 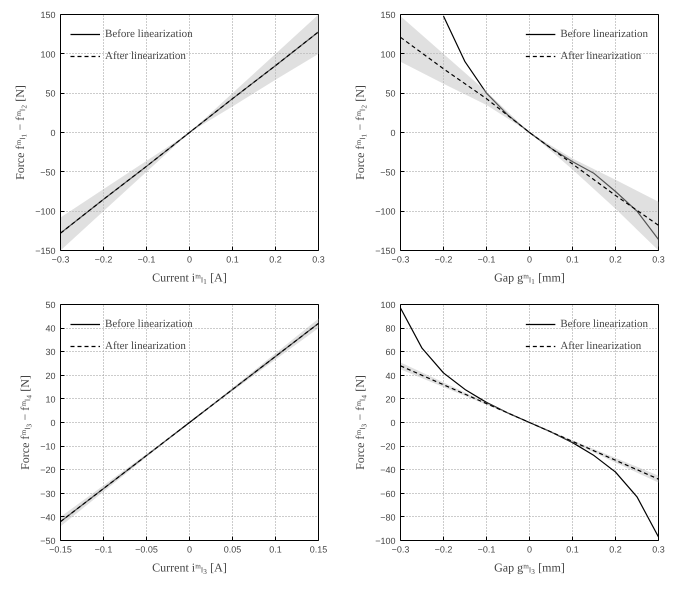 What do you see at coordinates (48, 447) in the screenshot?
I see `y-tick-label: −10` at bounding box center [48, 447].